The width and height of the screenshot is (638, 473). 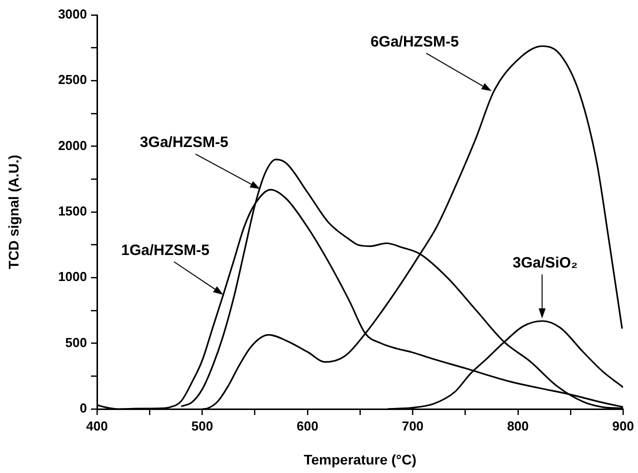 What do you see at coordinates (97, 426) in the screenshot?
I see `x-tick-label: 400` at bounding box center [97, 426].